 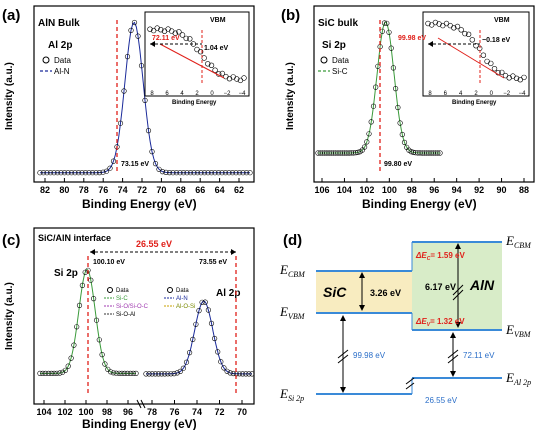 What do you see at coordinates (152, 412) in the screenshot?
I see `panel-c-right-tick-label: 78` at bounding box center [152, 412].